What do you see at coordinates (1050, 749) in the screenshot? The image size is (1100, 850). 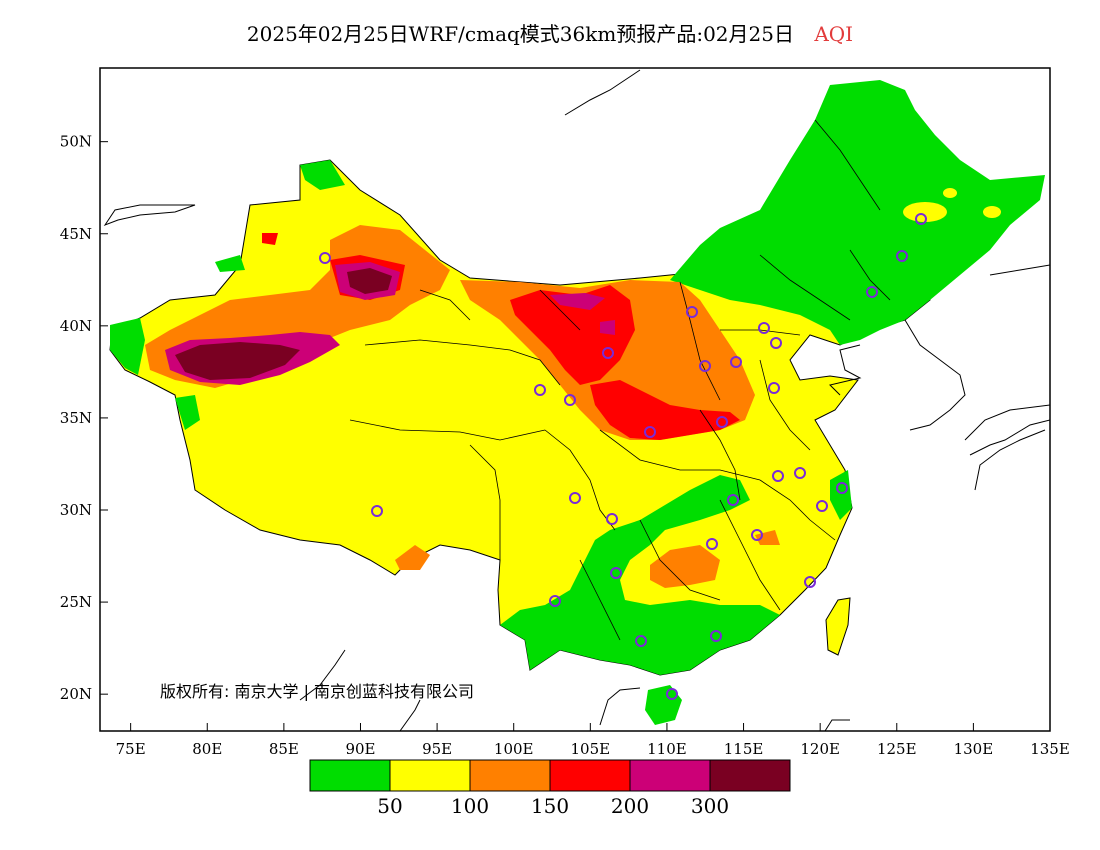 I see `lon-tick-label: 135E` at bounding box center [1050, 749].